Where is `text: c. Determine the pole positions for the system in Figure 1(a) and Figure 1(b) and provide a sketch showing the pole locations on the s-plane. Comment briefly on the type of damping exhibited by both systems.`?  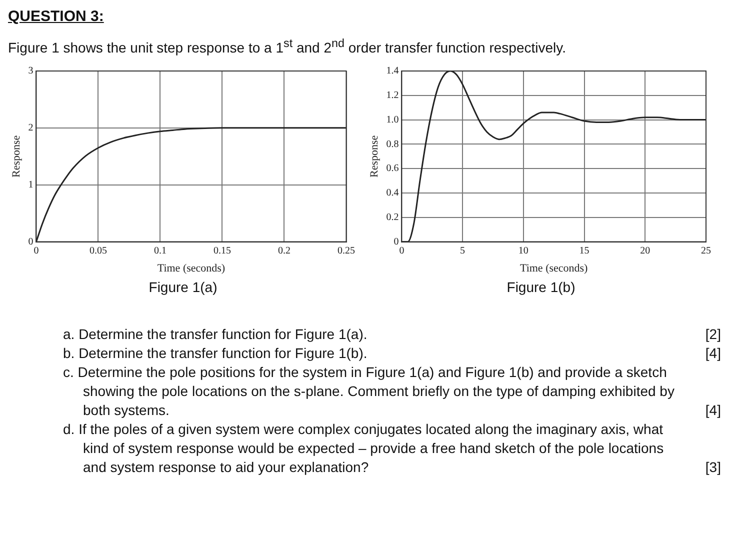 text: c. Determine the pole positions for the system in Figure 1(a) and Figure 1(b) and provide a sketch showing the pole locations on the s-plane. Comment briefly on the type of damping exhibited by both systems. is located at coordinates (369, 391).